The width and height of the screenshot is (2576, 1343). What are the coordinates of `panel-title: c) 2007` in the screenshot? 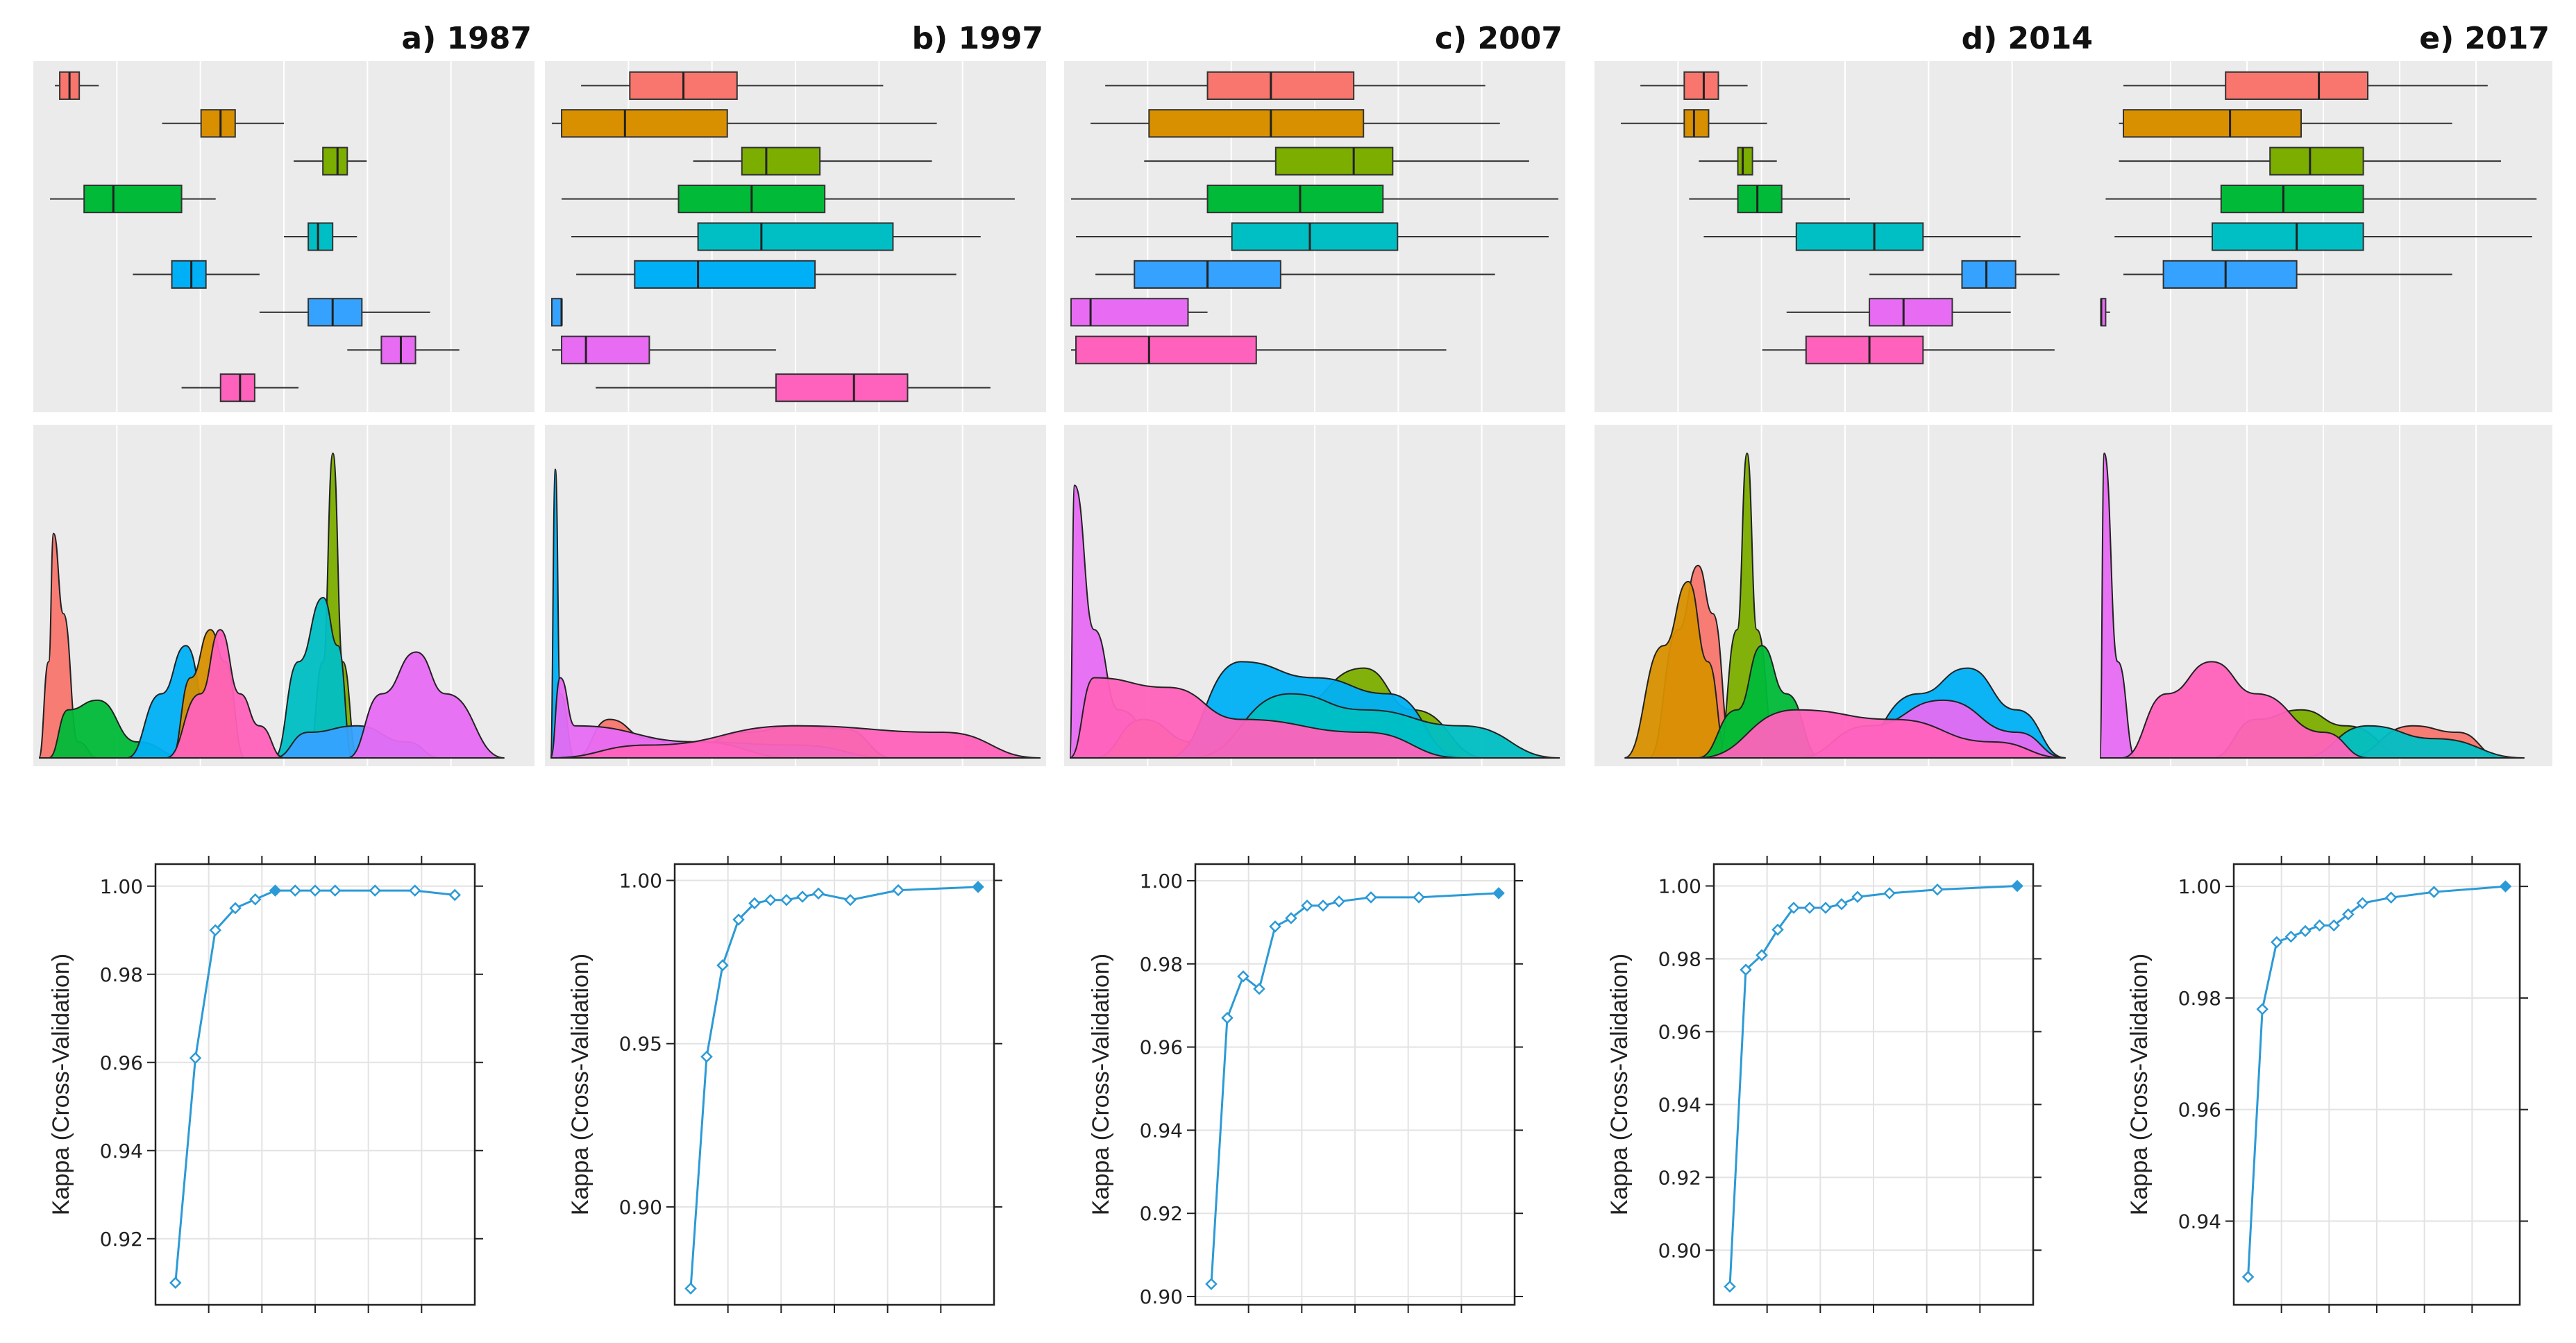 It's located at (1499, 39).